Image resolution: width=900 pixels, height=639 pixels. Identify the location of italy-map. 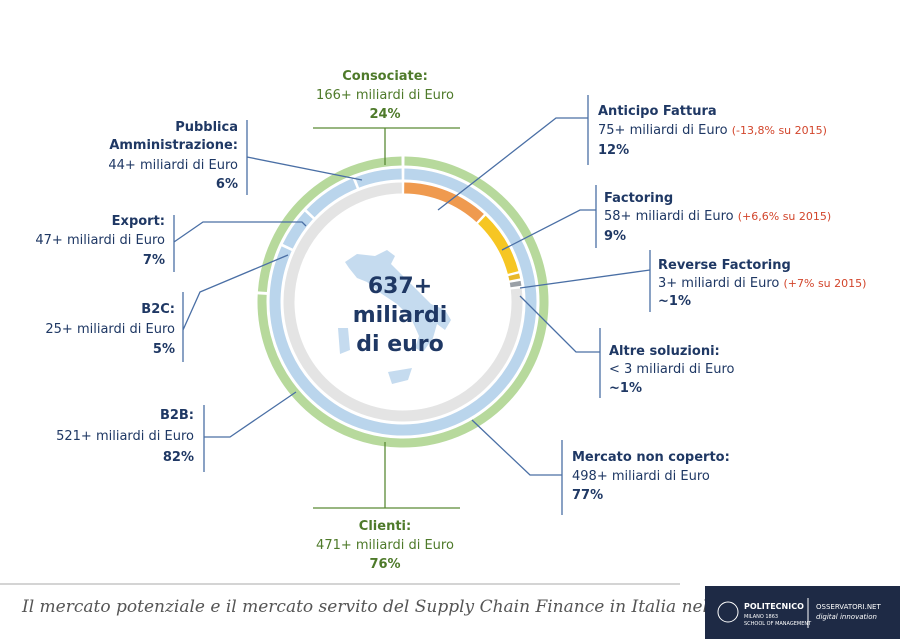
(394, 317).